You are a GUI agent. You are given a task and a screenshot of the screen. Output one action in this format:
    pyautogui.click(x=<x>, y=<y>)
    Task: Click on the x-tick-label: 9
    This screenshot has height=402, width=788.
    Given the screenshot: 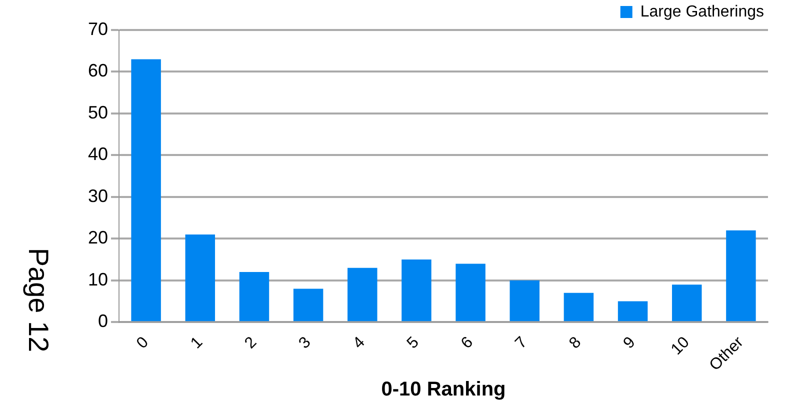 What is the action you would take?
    pyautogui.click(x=629, y=343)
    